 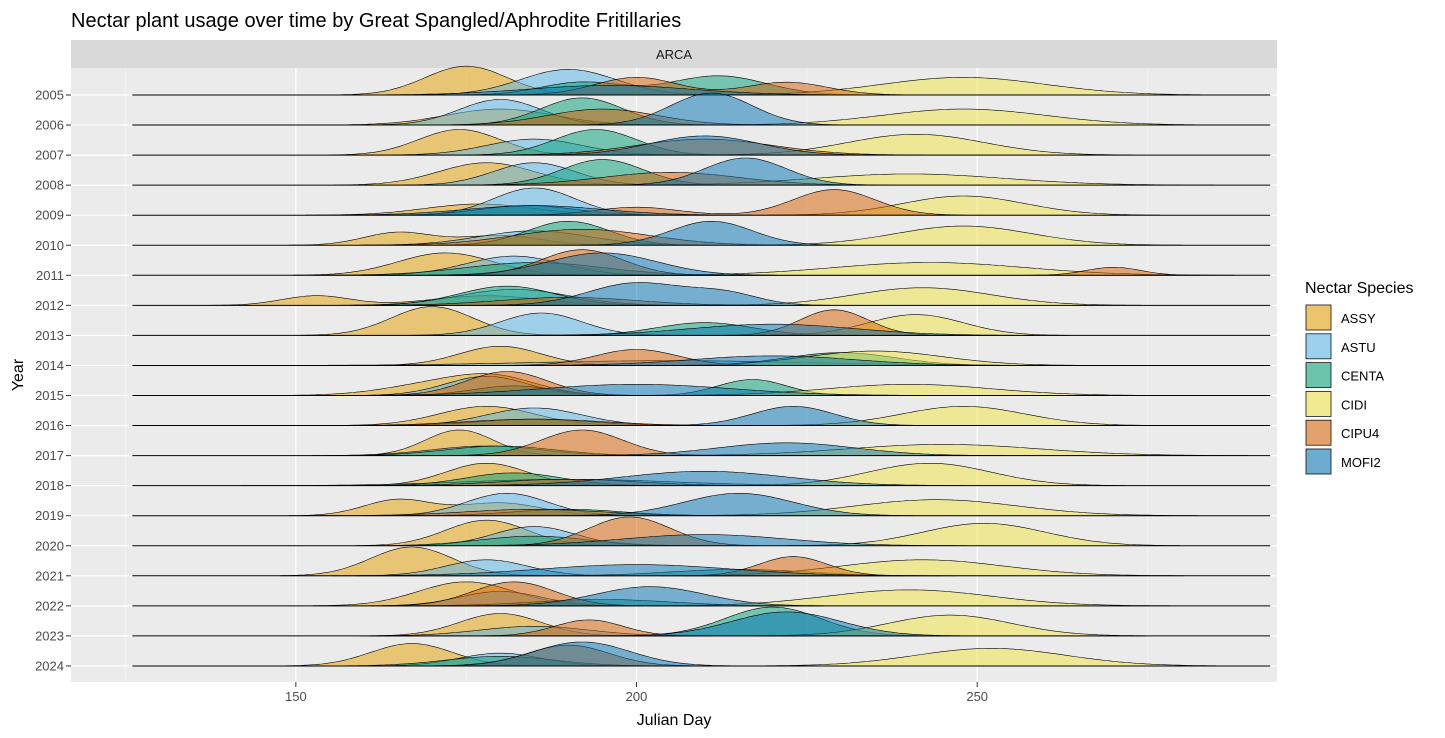 I want to click on x-tick-label: 150, so click(x=296, y=696).